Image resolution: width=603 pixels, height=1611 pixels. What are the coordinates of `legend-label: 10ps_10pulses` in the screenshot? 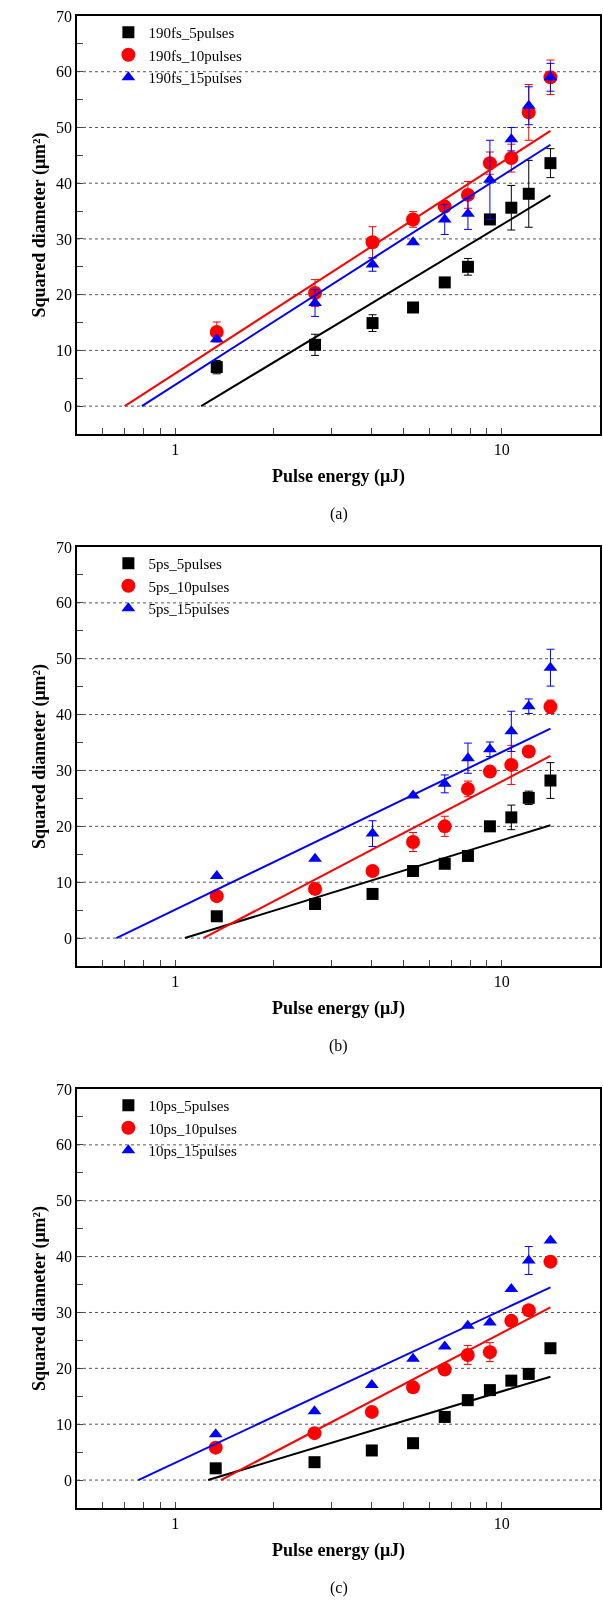 It's located at (192, 1128).